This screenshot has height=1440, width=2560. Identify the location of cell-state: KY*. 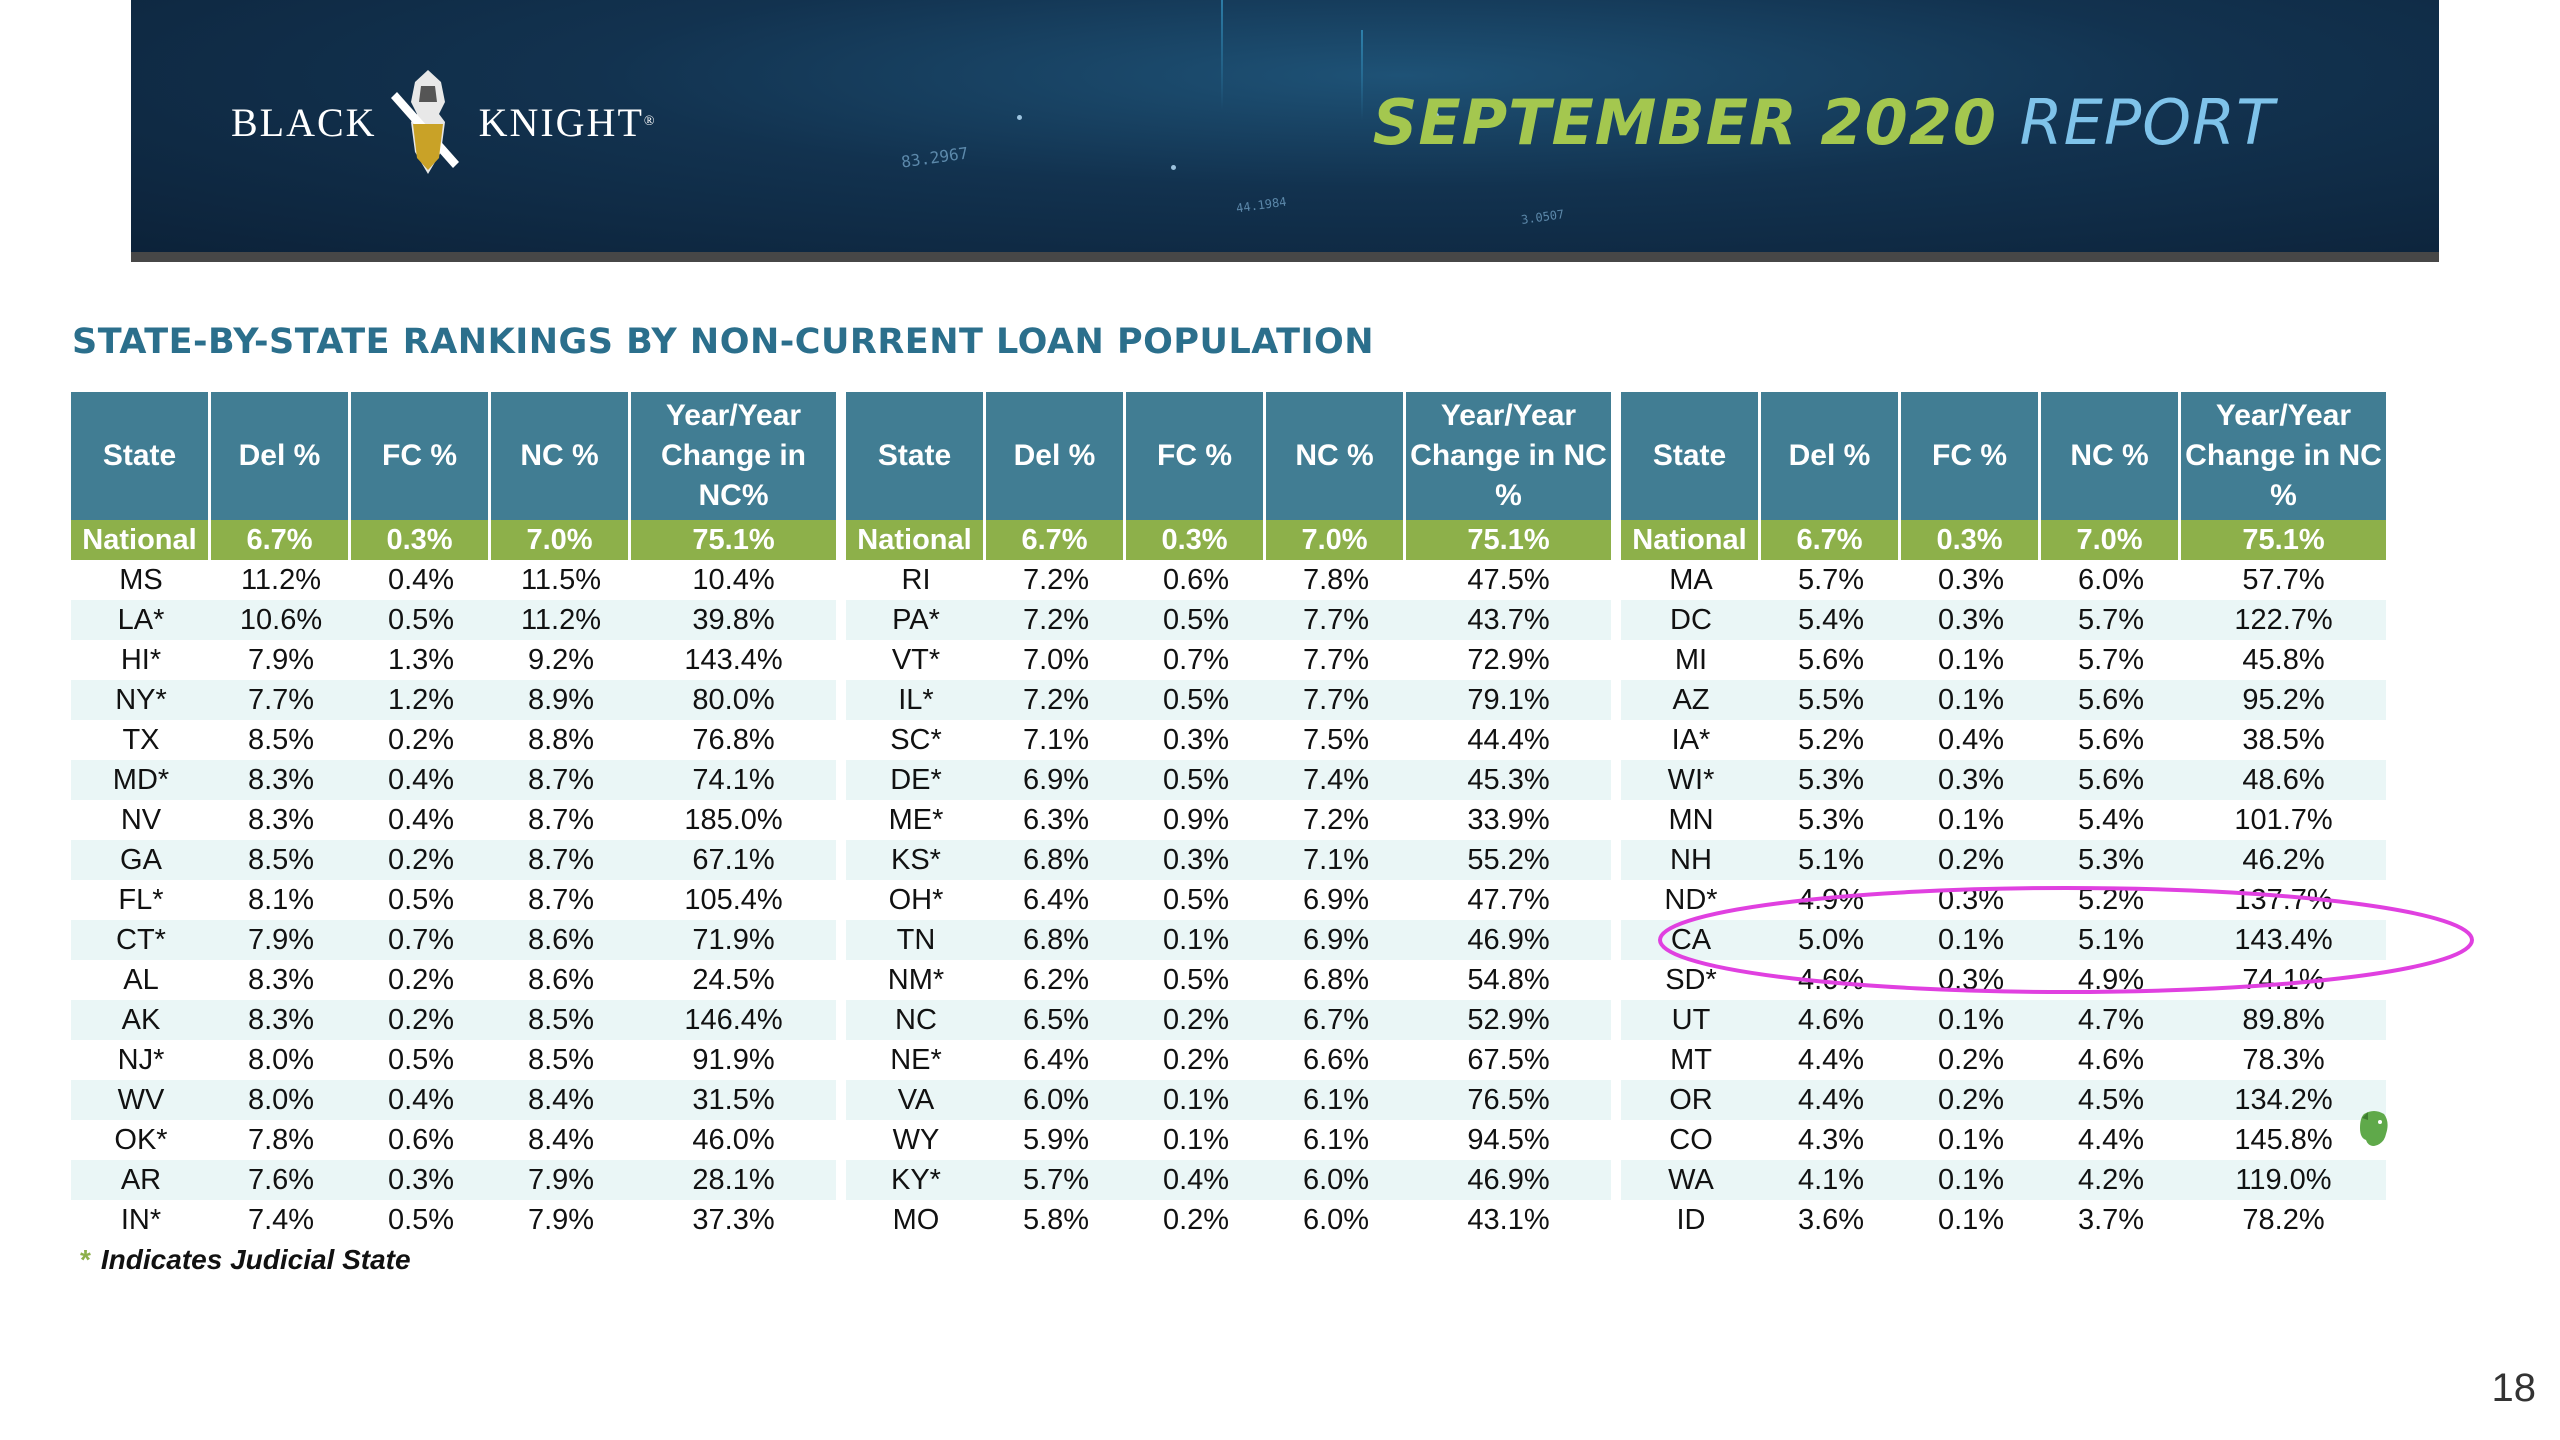
(916, 1180).